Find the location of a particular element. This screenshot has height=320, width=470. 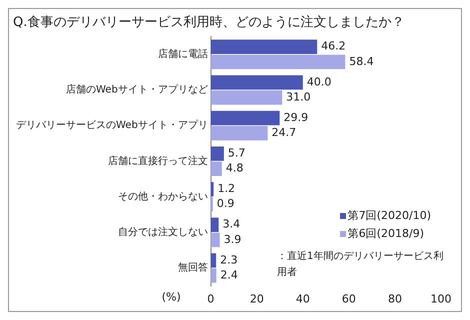

legend-label: 第7回(2020/10) is located at coordinates (389, 216).